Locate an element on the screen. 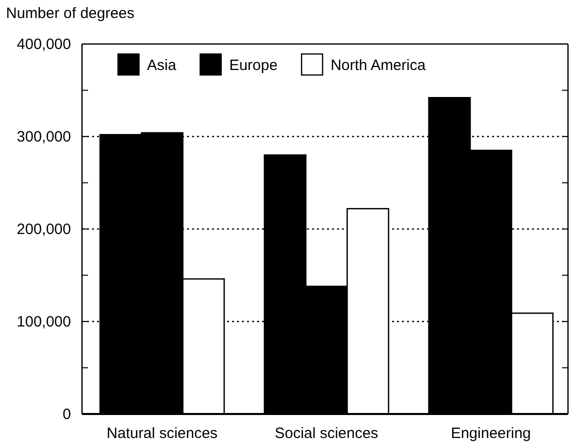  y-tick-label: 100,000 is located at coordinates (43, 321).